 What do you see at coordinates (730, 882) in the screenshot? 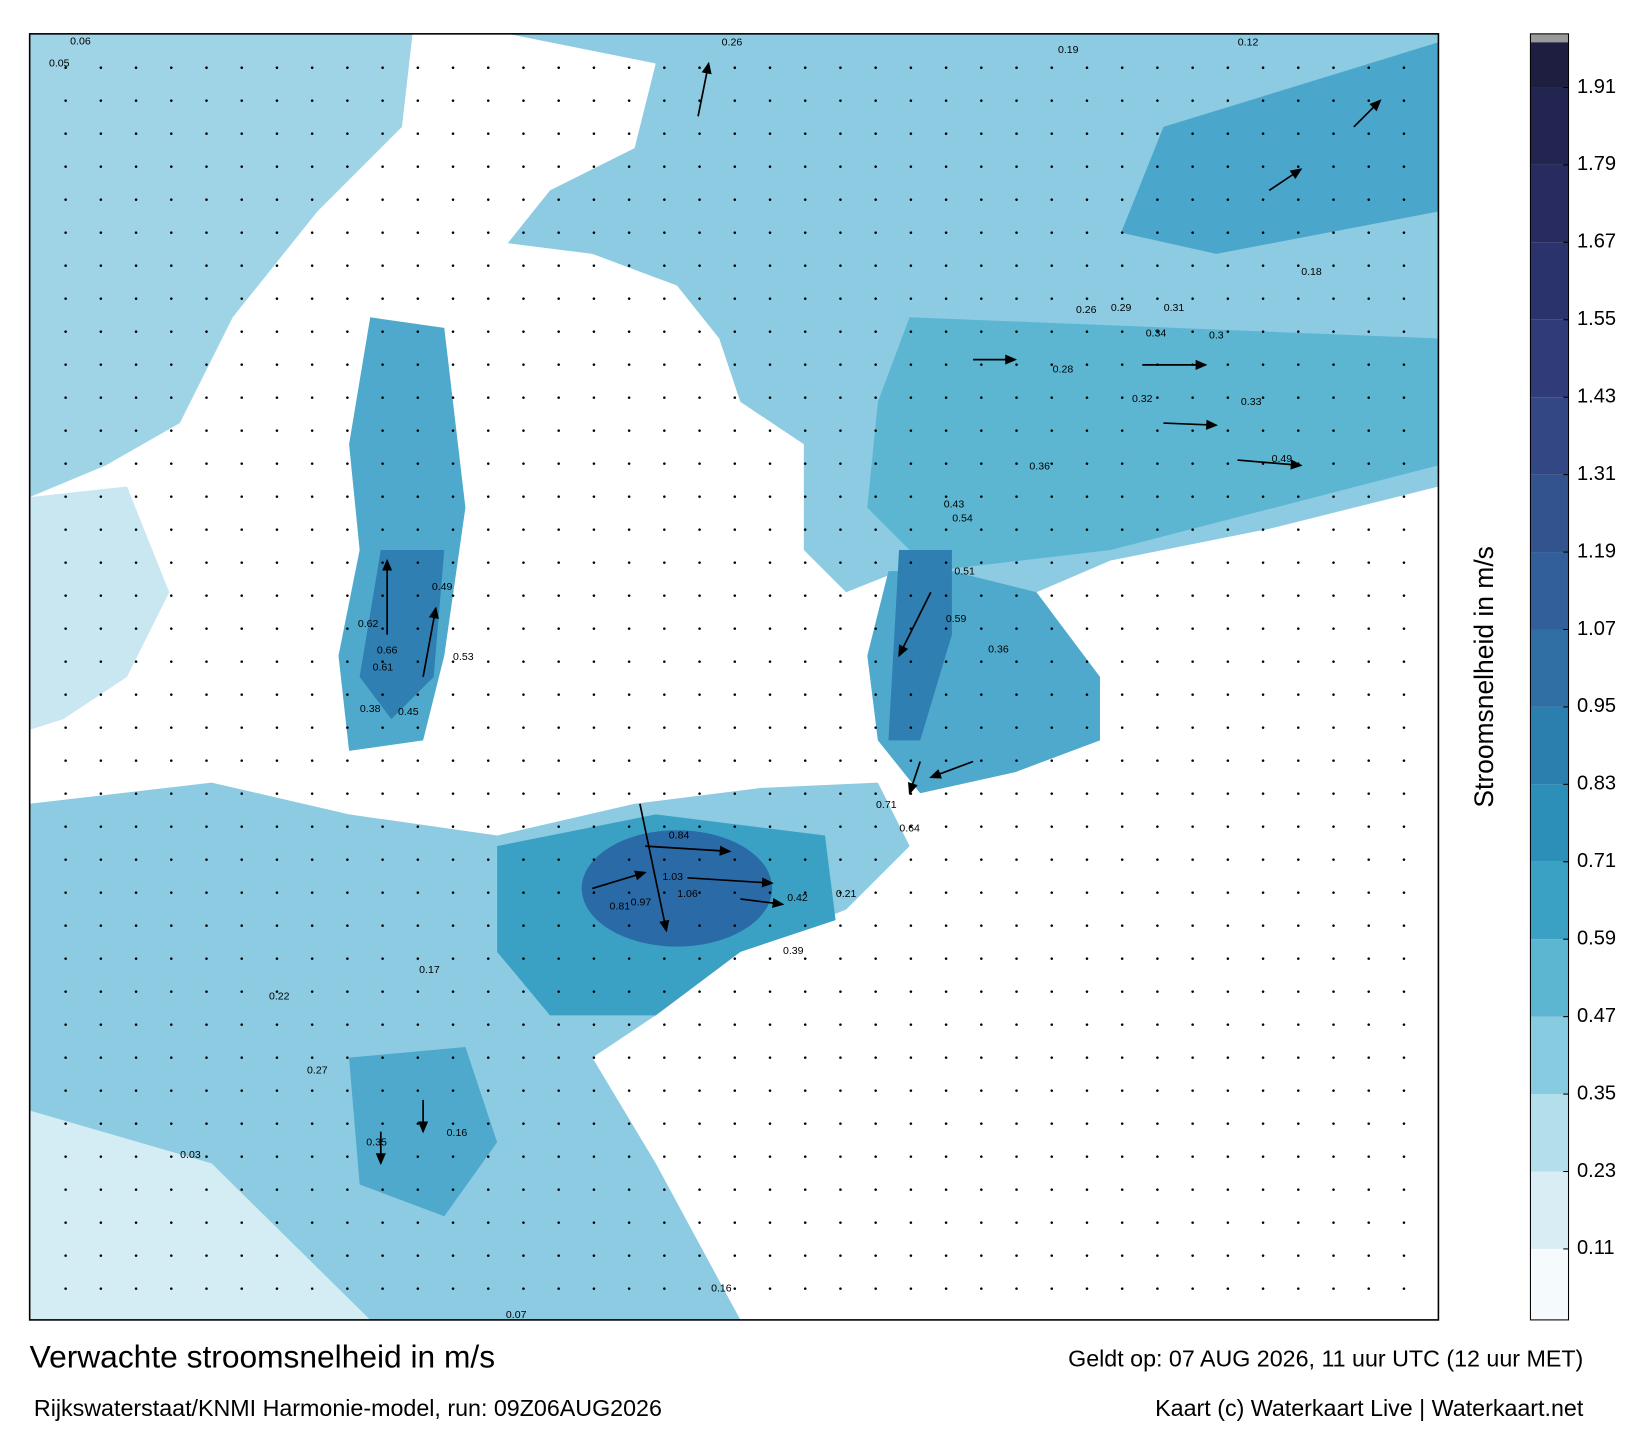
I see `arrow` at bounding box center [730, 882].